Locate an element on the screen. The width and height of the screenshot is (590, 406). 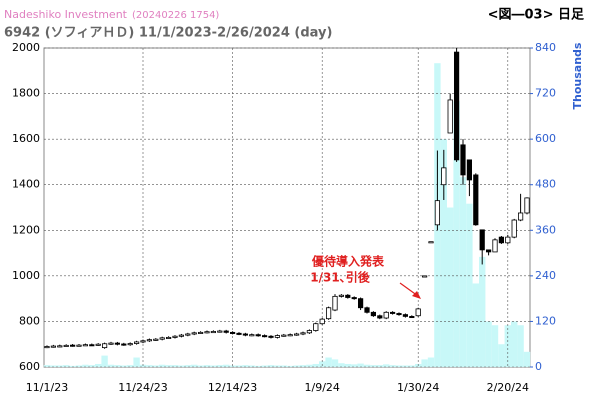
x-tick-label: 2/20/24 is located at coordinates (508, 387).